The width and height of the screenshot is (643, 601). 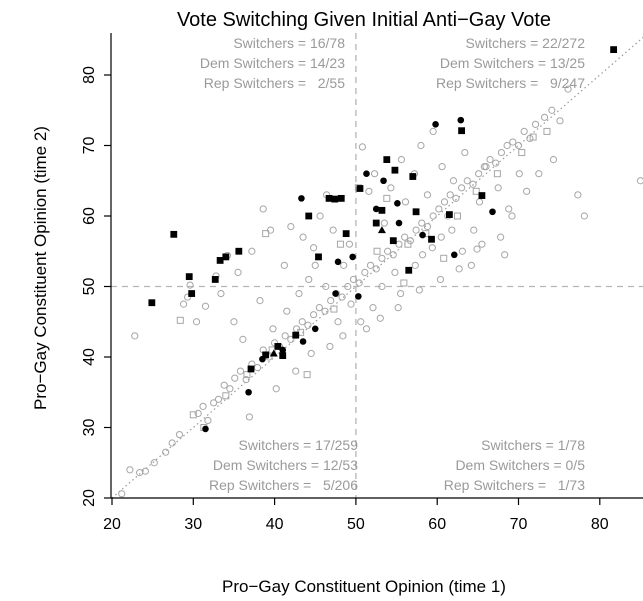 What do you see at coordinates (275, 524) in the screenshot?
I see `x-tick-label: 40` at bounding box center [275, 524].